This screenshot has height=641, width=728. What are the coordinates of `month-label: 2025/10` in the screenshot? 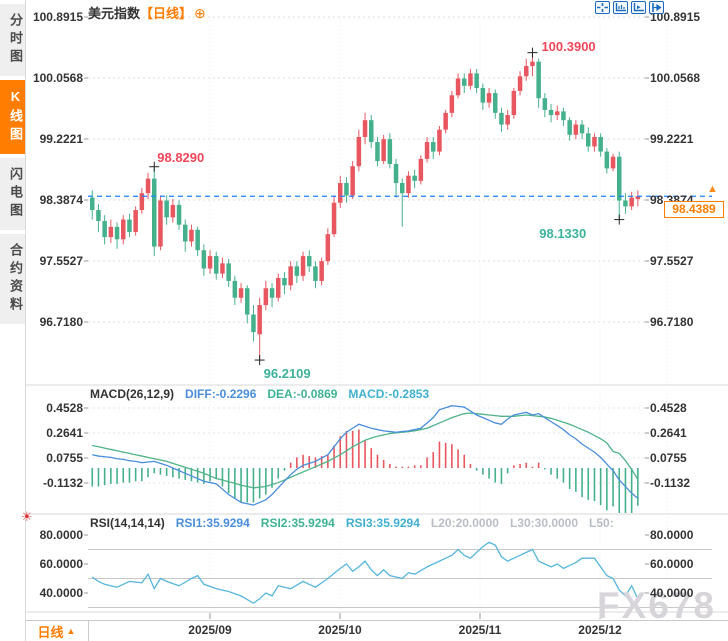 It's located at (340, 630).